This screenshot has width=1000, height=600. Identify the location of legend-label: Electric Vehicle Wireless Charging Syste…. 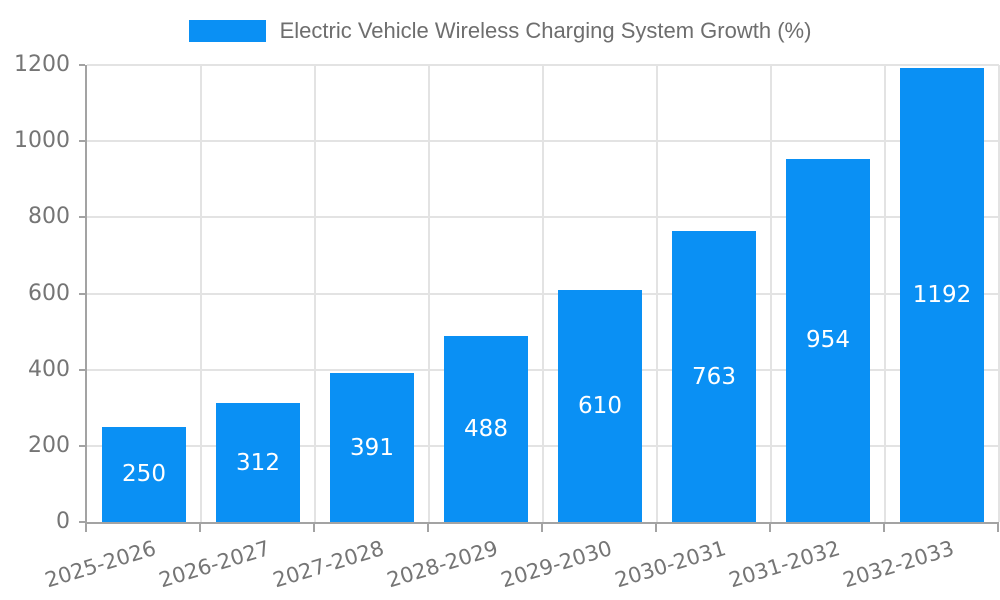
(545, 30).